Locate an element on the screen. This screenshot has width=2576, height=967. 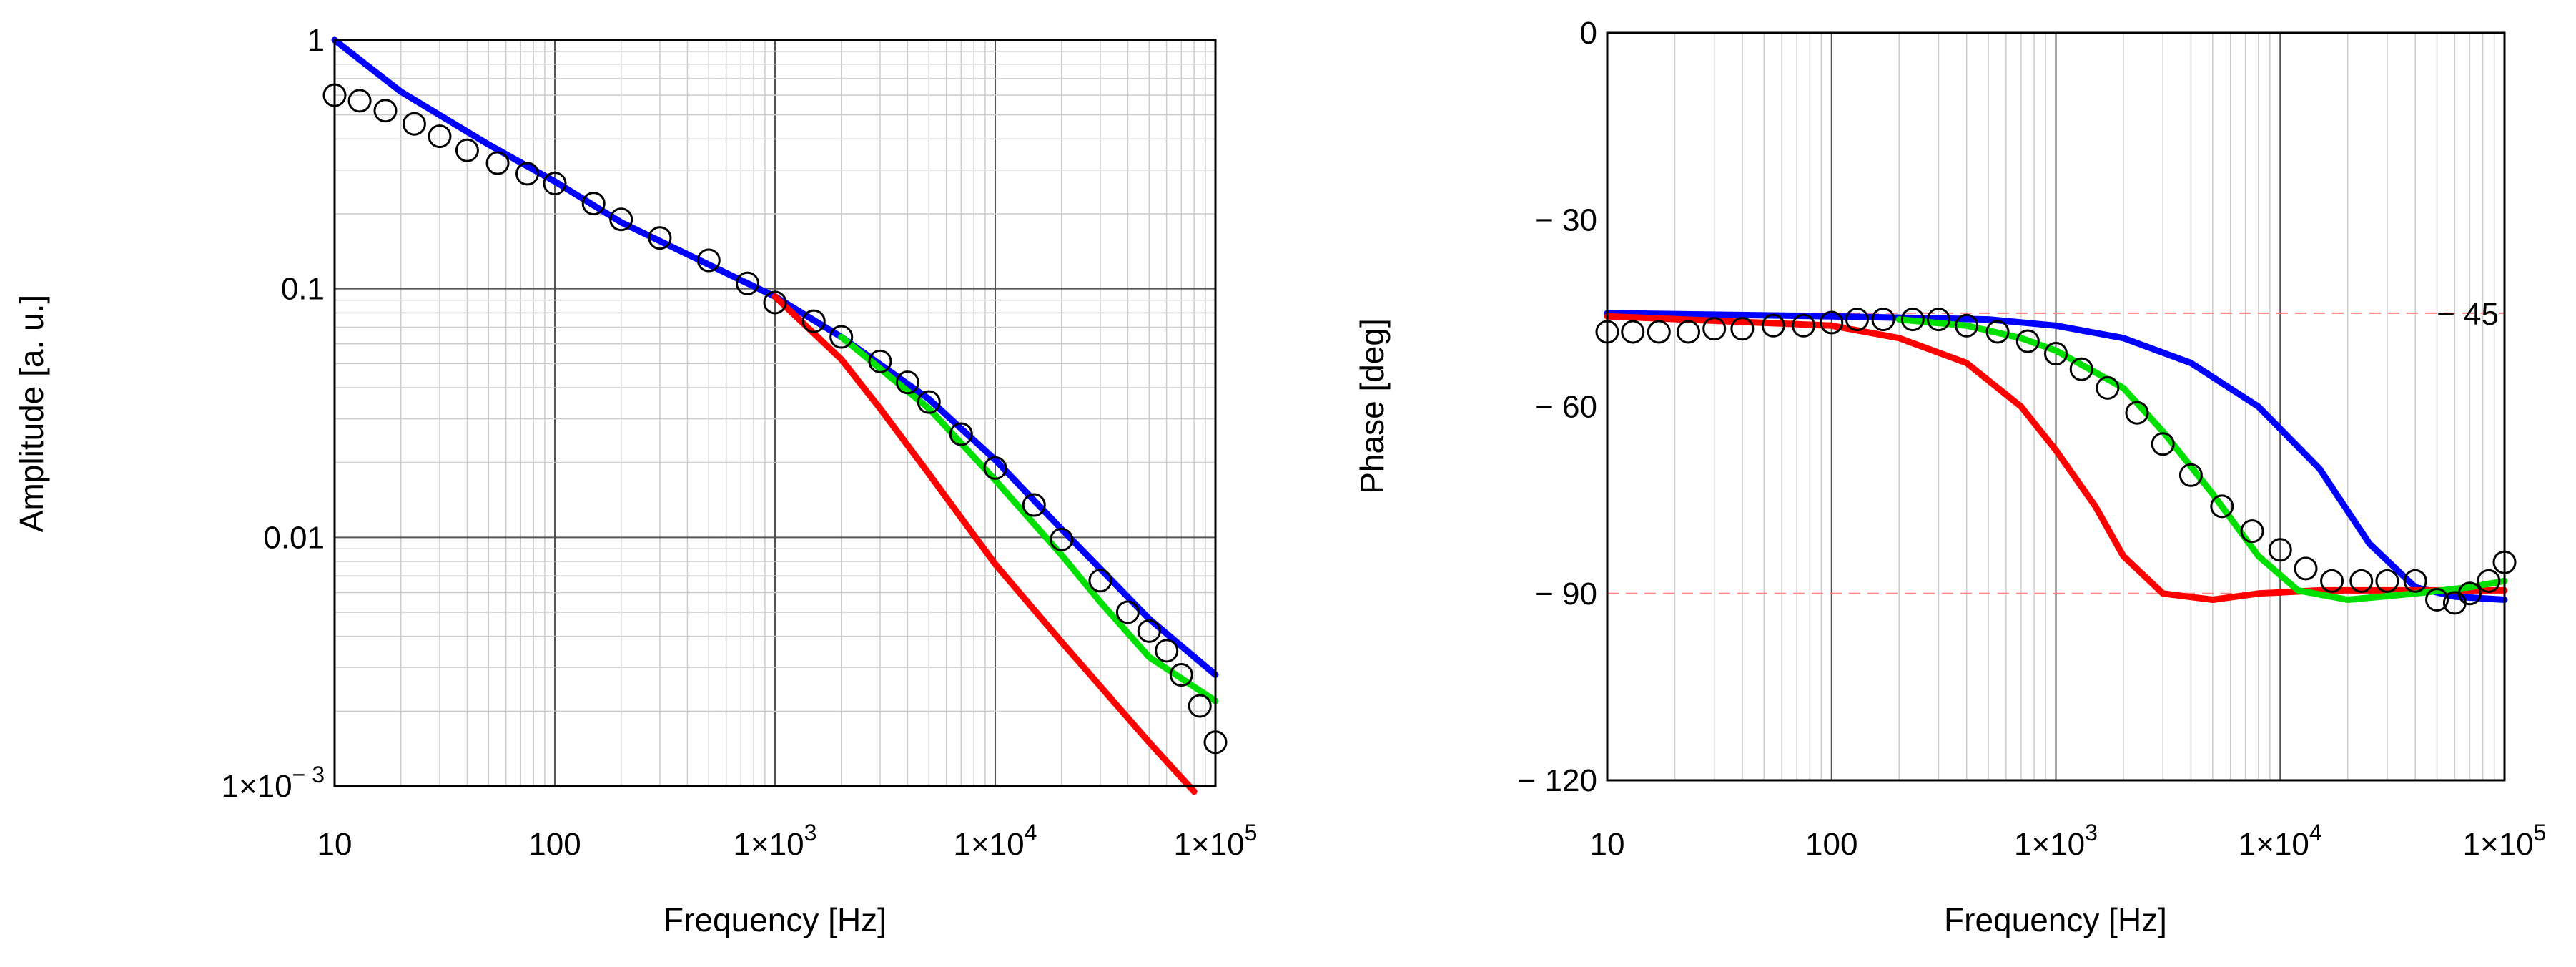
phase-y-tick-label: − 60 is located at coordinates (1566, 408).